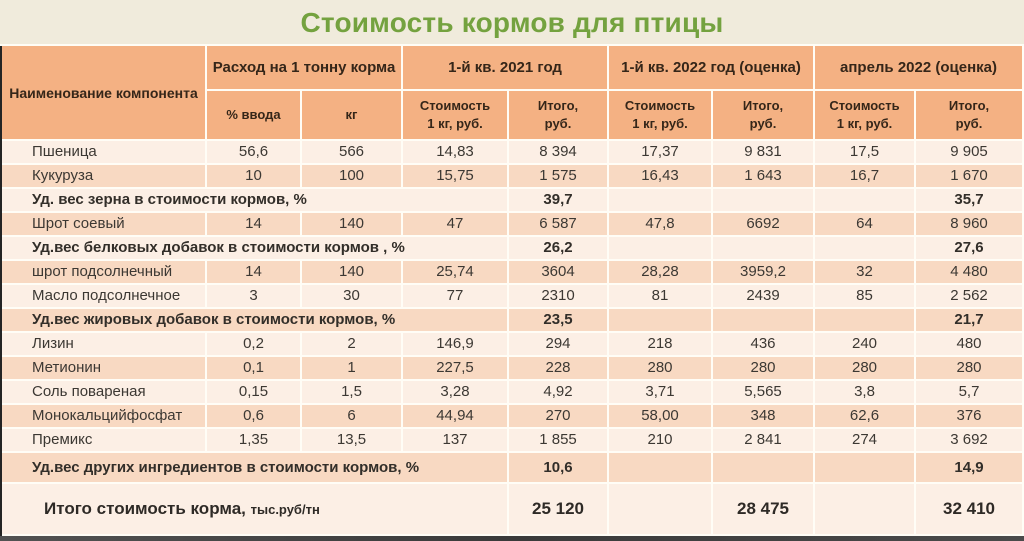 This screenshot has width=1024, height=541. Describe the element at coordinates (558, 368) in the screenshot. I see `value-cell: 228` at that location.